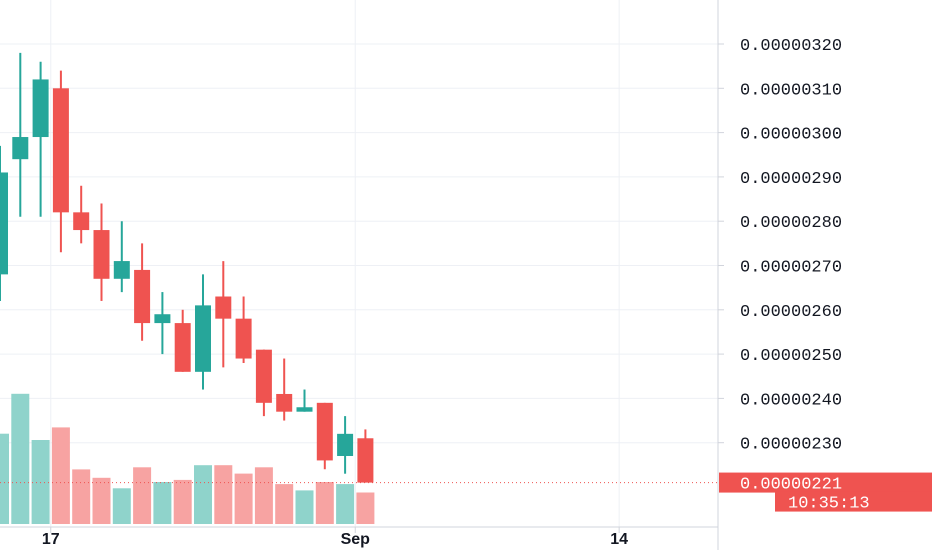 Image resolution: width=932 pixels, height=550 pixels. Describe the element at coordinates (791, 46) in the screenshot. I see `price-tick-label: 0.00000320` at that location.